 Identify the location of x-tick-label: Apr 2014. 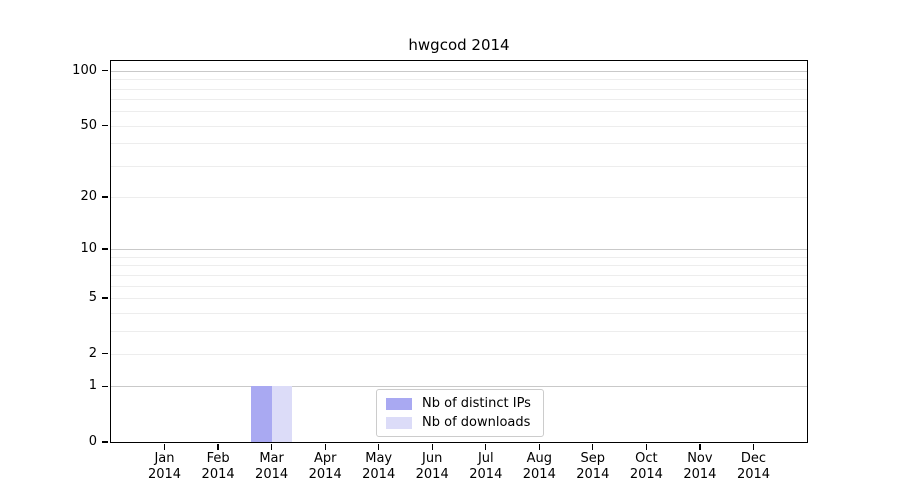
(325, 467).